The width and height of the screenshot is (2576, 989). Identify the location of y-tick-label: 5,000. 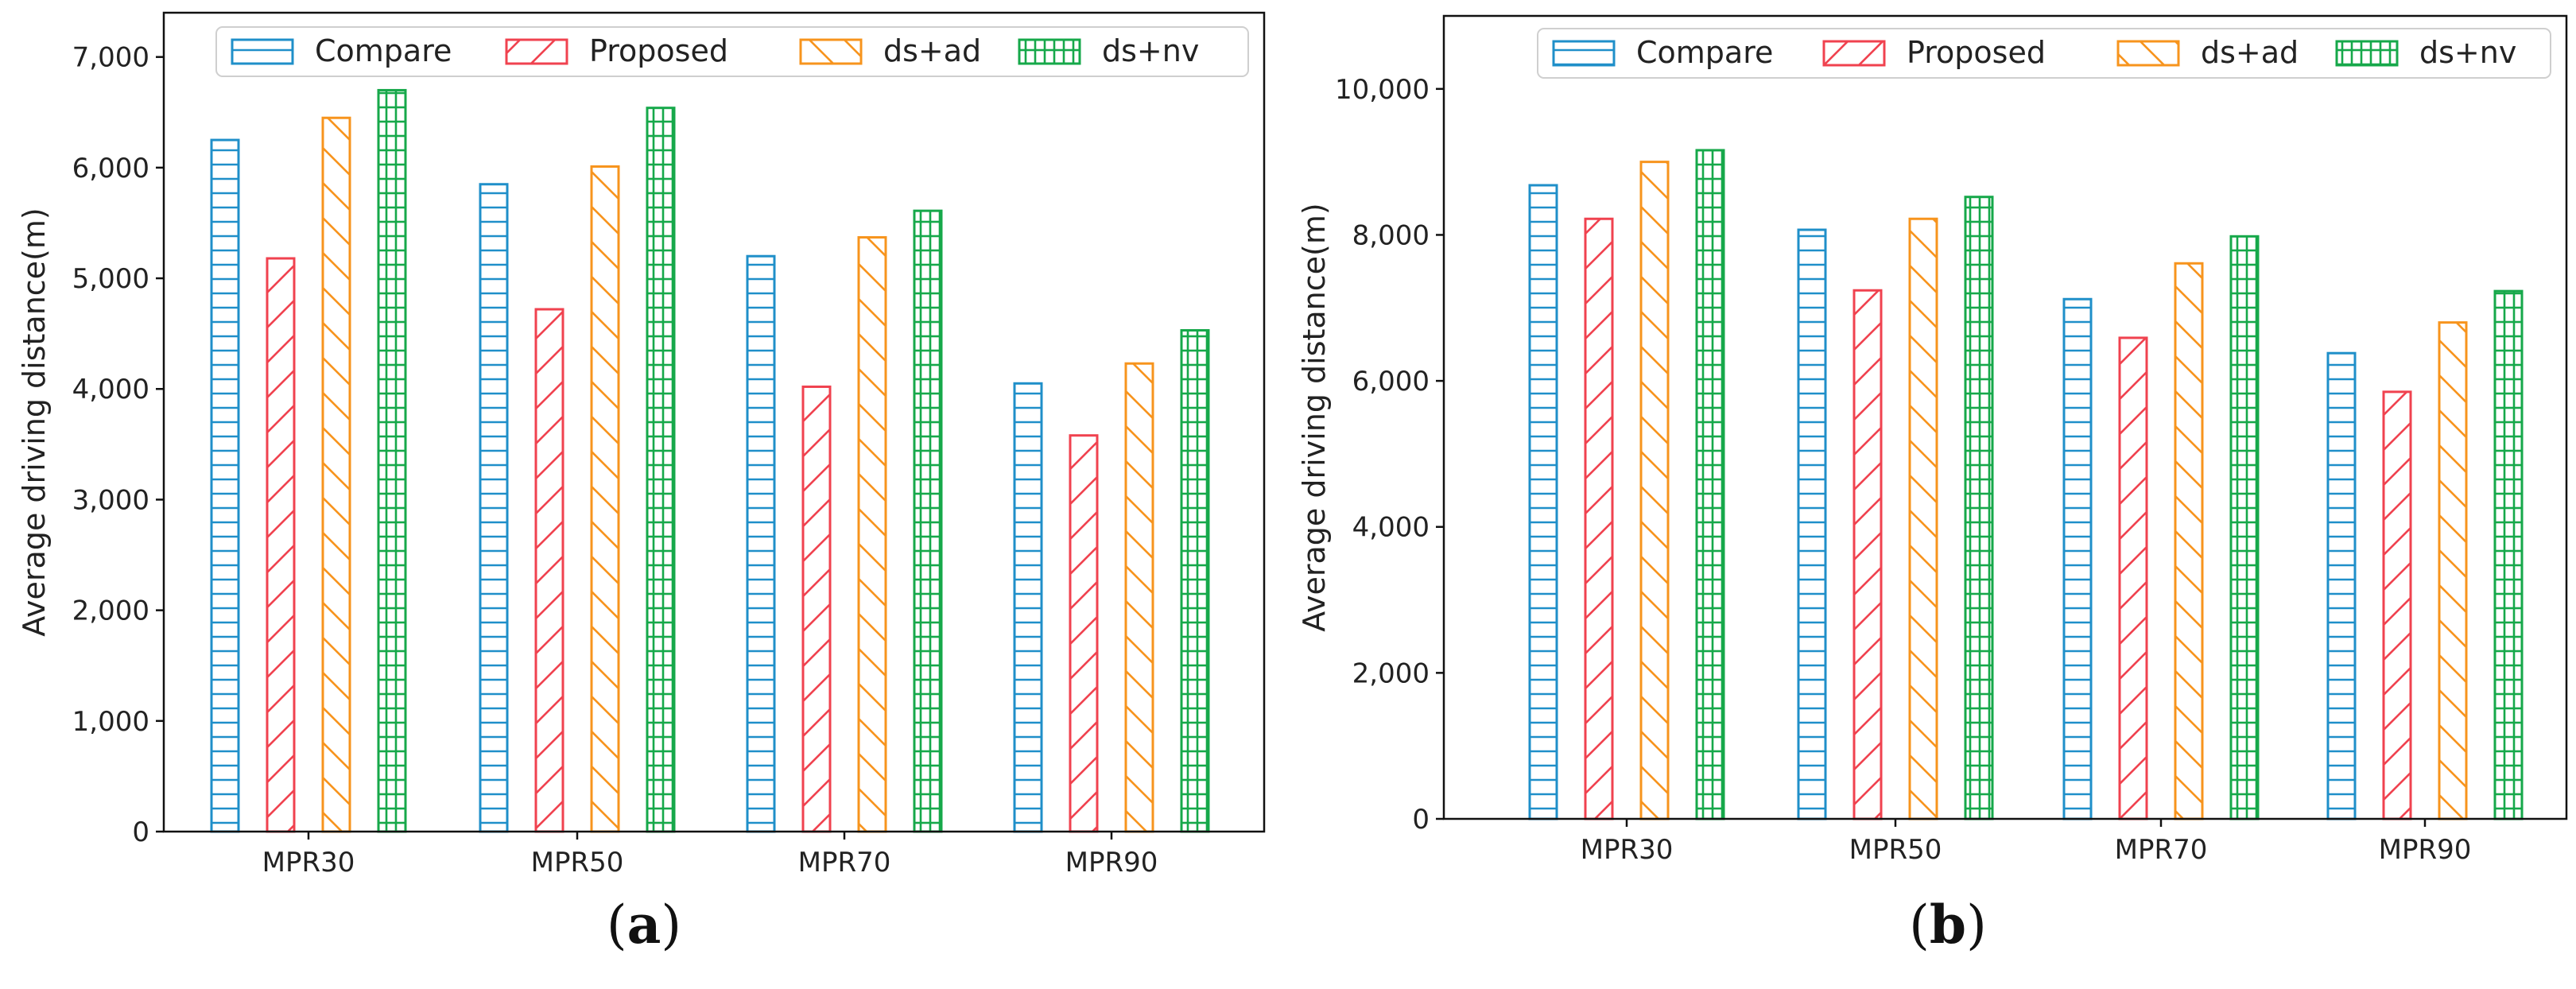
(110, 279).